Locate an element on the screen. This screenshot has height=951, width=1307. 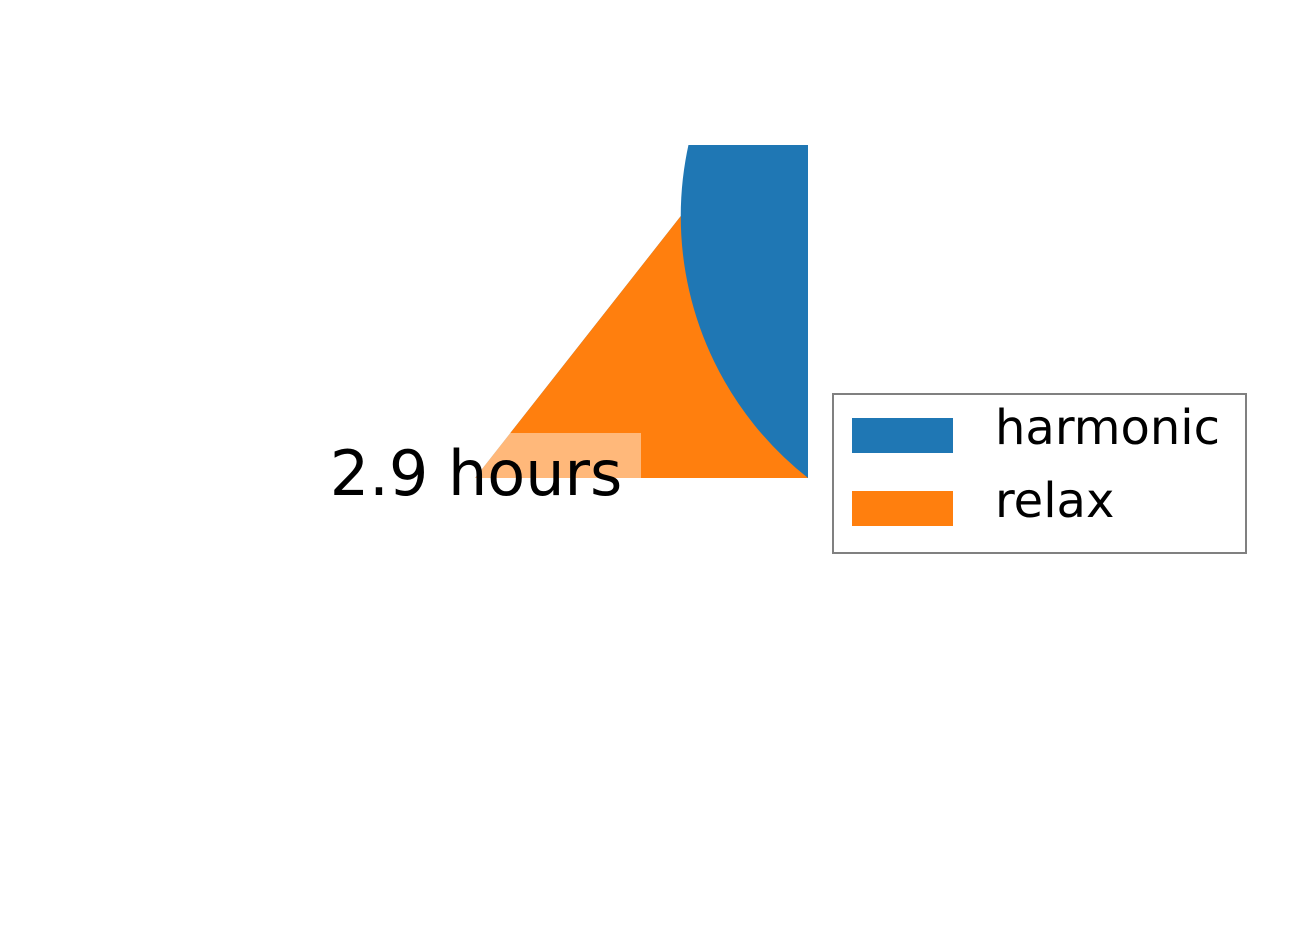
pie-svg is located at coordinates (641, 312).